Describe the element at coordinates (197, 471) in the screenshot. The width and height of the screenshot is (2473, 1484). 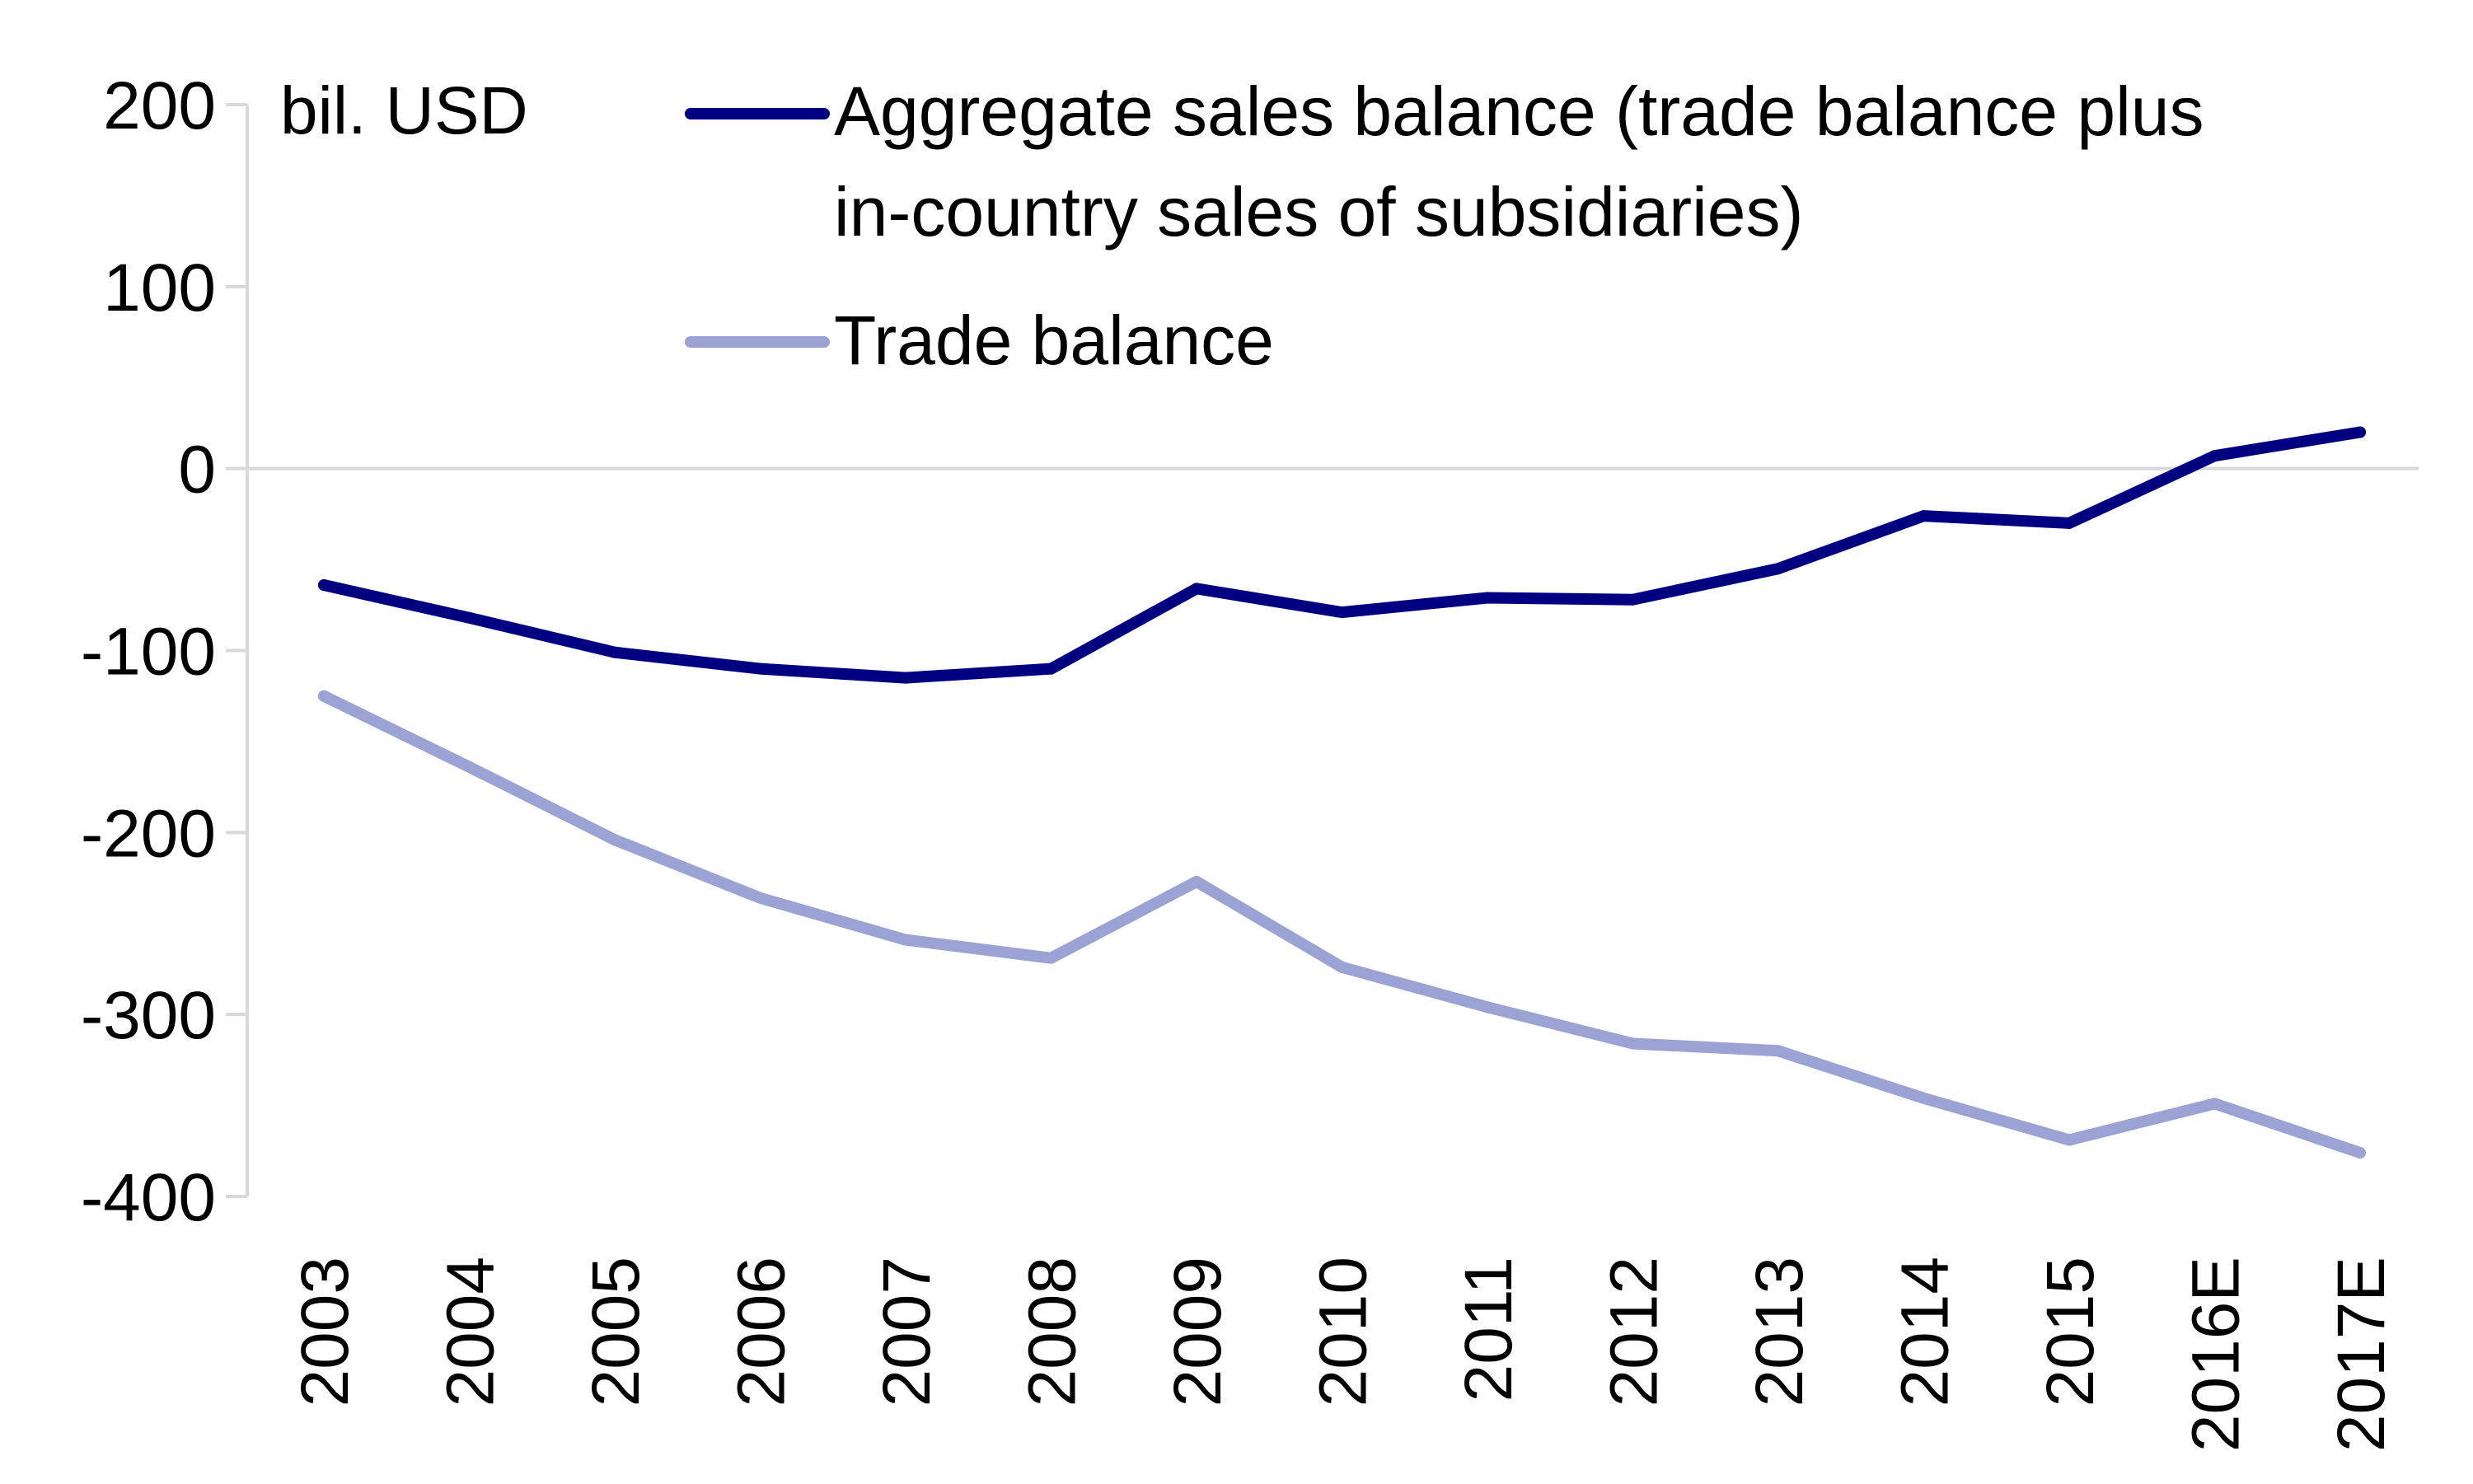
I see `y-tick-label: 0` at that location.